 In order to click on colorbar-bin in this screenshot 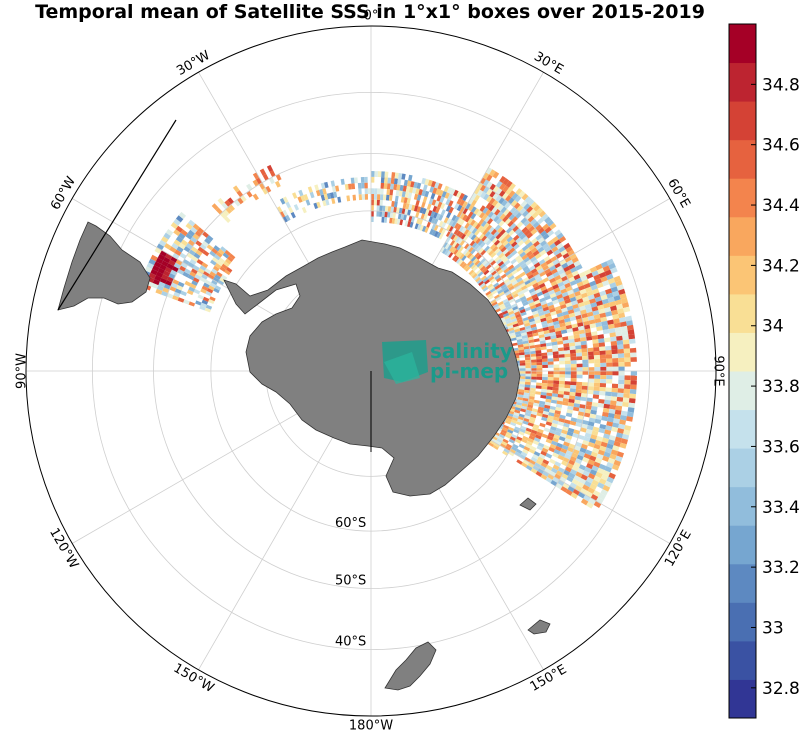, I will do `click(742, 660)`.